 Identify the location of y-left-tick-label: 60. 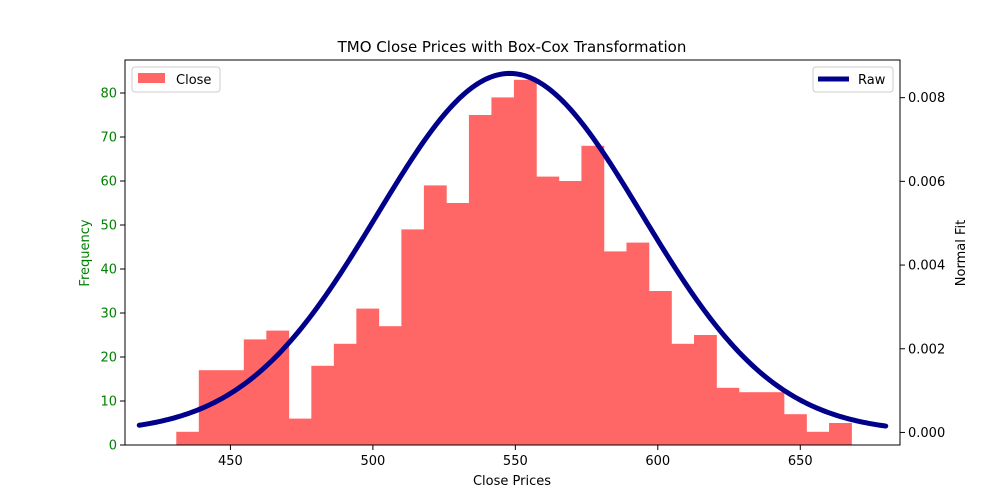
(108, 182).